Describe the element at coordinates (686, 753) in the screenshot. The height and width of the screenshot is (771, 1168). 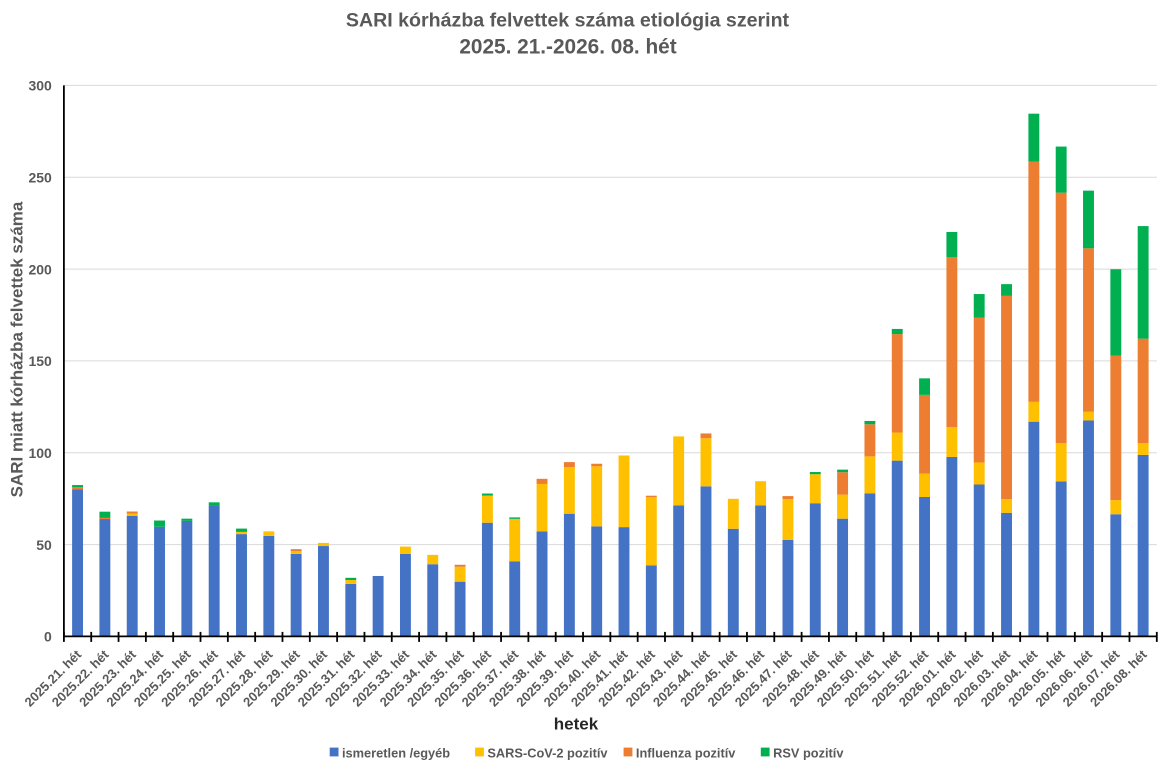
I see `svg-text: Influenza pozitív` at that location.